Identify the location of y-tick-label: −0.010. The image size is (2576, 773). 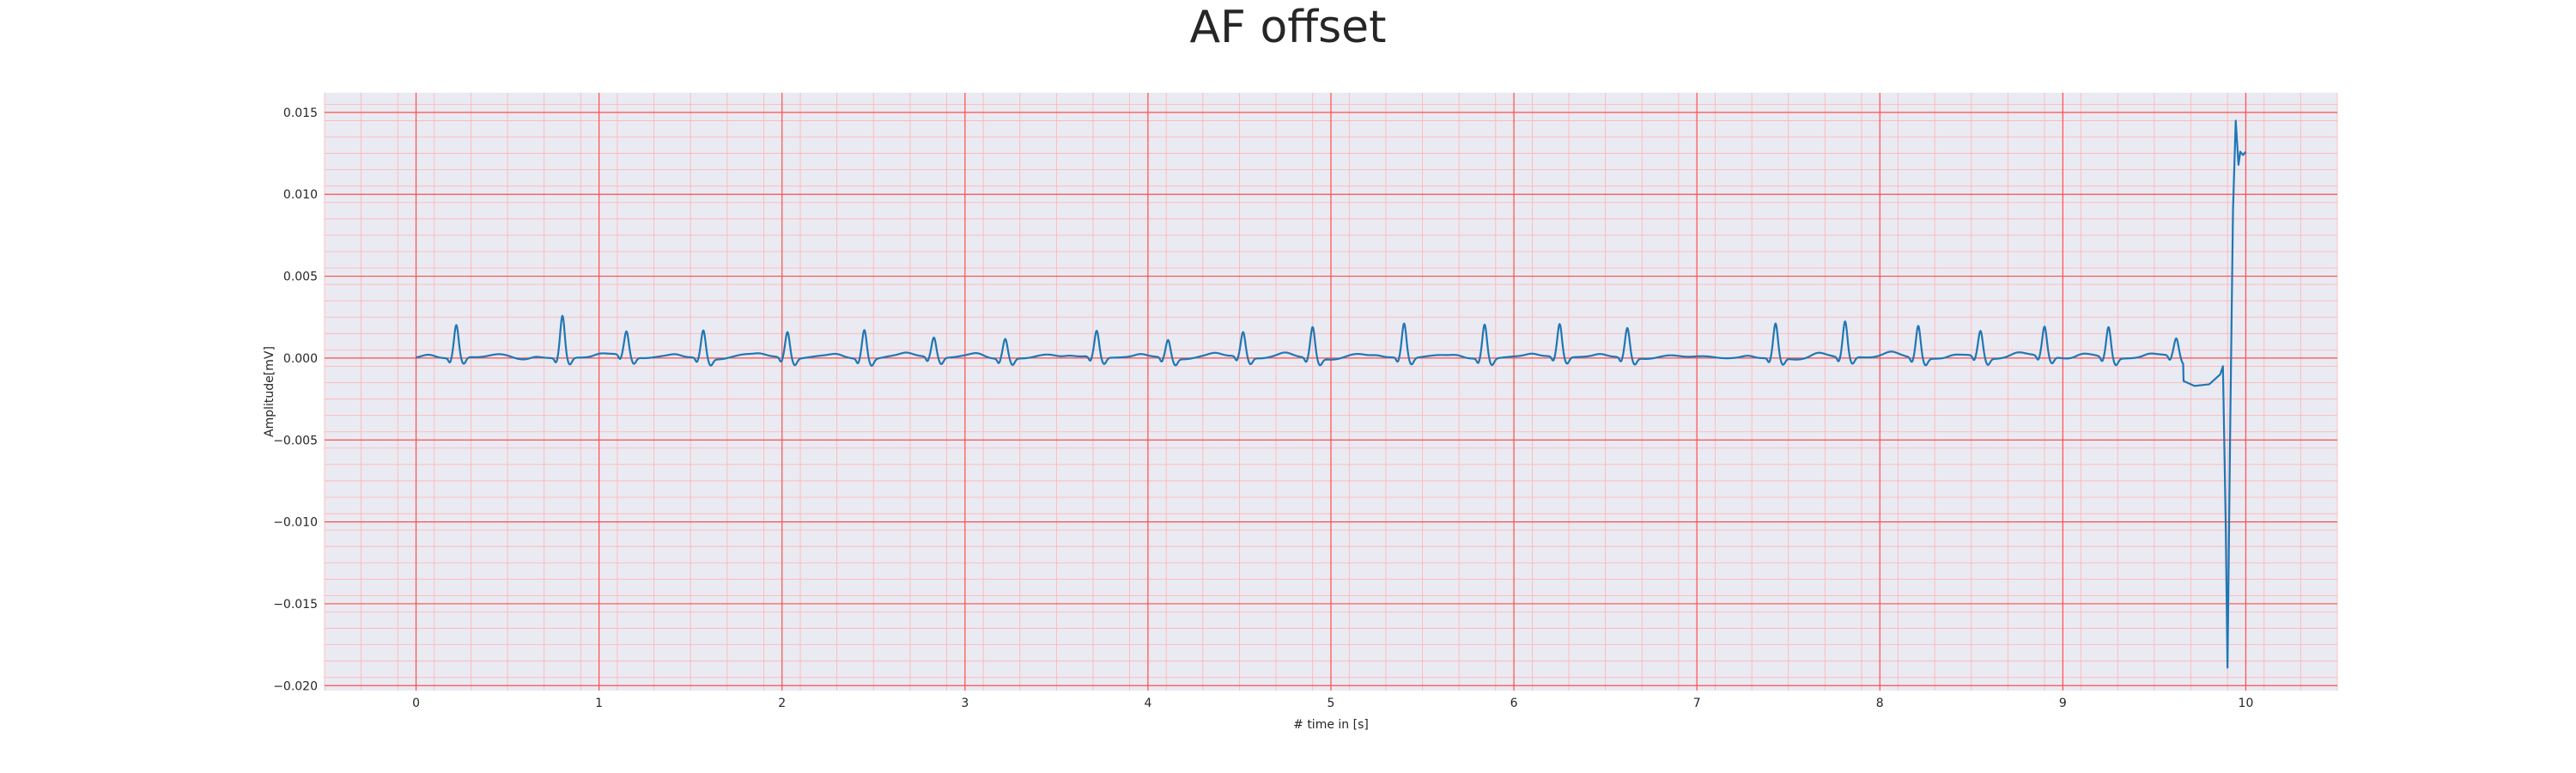
(295, 523).